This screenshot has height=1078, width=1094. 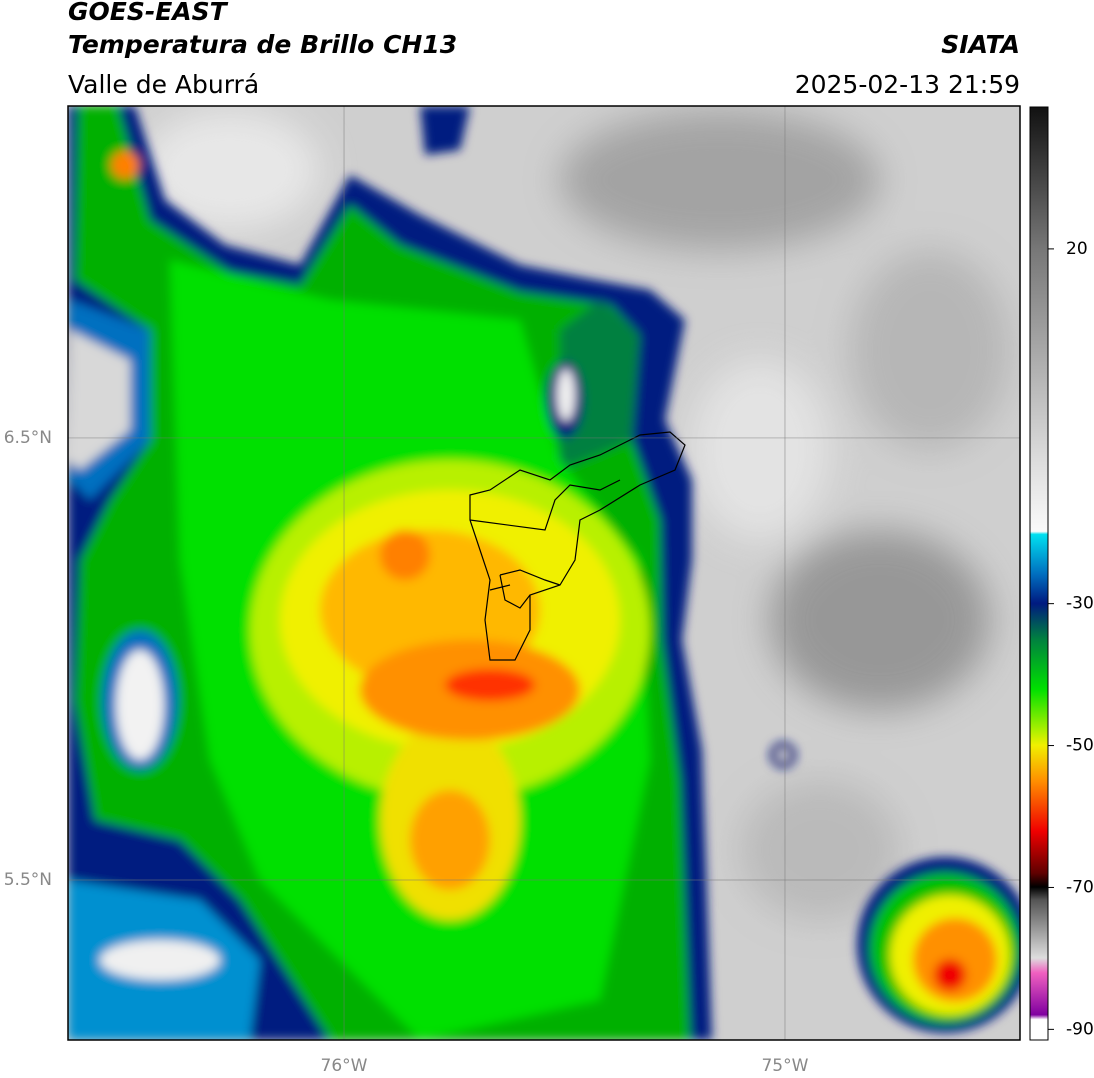 What do you see at coordinates (262, 44) in the screenshot?
I see `subtitle: Temperatura de Brillo CH13` at bounding box center [262, 44].